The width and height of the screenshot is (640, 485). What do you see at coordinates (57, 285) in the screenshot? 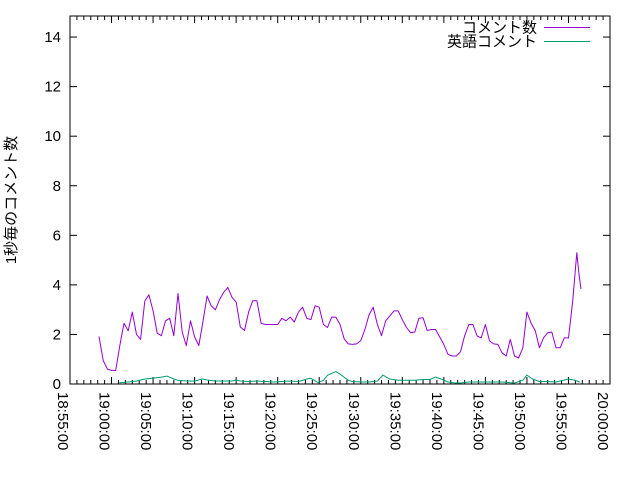
I see `y-tick-label: 4` at bounding box center [57, 285].